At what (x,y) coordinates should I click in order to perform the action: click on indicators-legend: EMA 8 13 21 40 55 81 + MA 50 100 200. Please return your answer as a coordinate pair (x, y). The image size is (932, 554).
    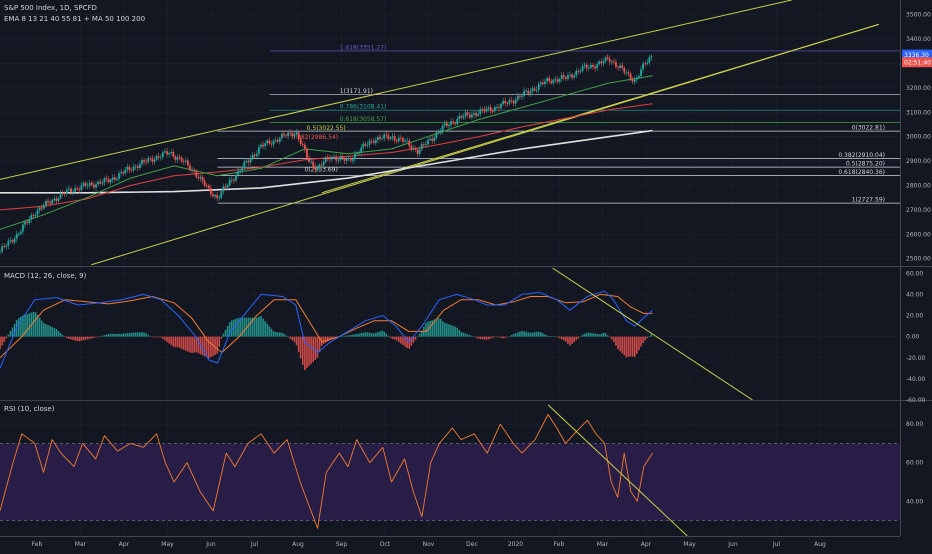
    Looking at the image, I should click on (75, 19).